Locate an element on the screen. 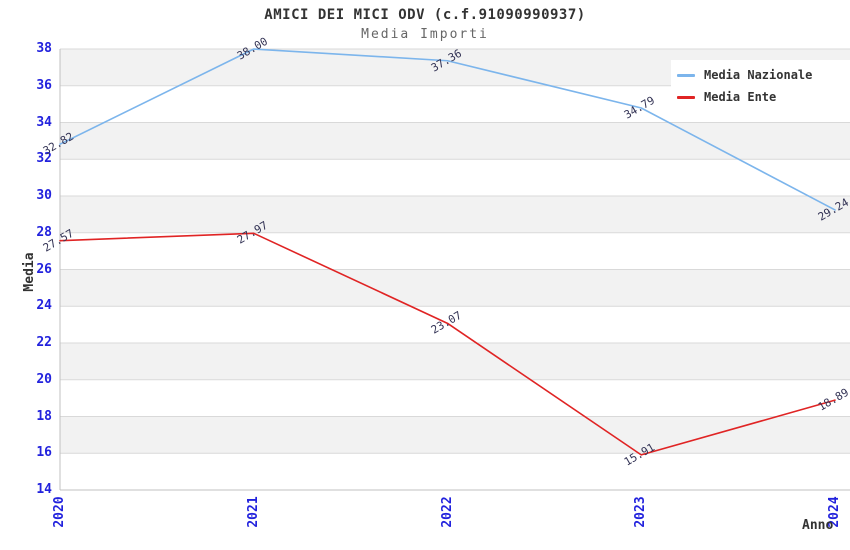  legend-swatch-media-ente-icon is located at coordinates (686, 97).